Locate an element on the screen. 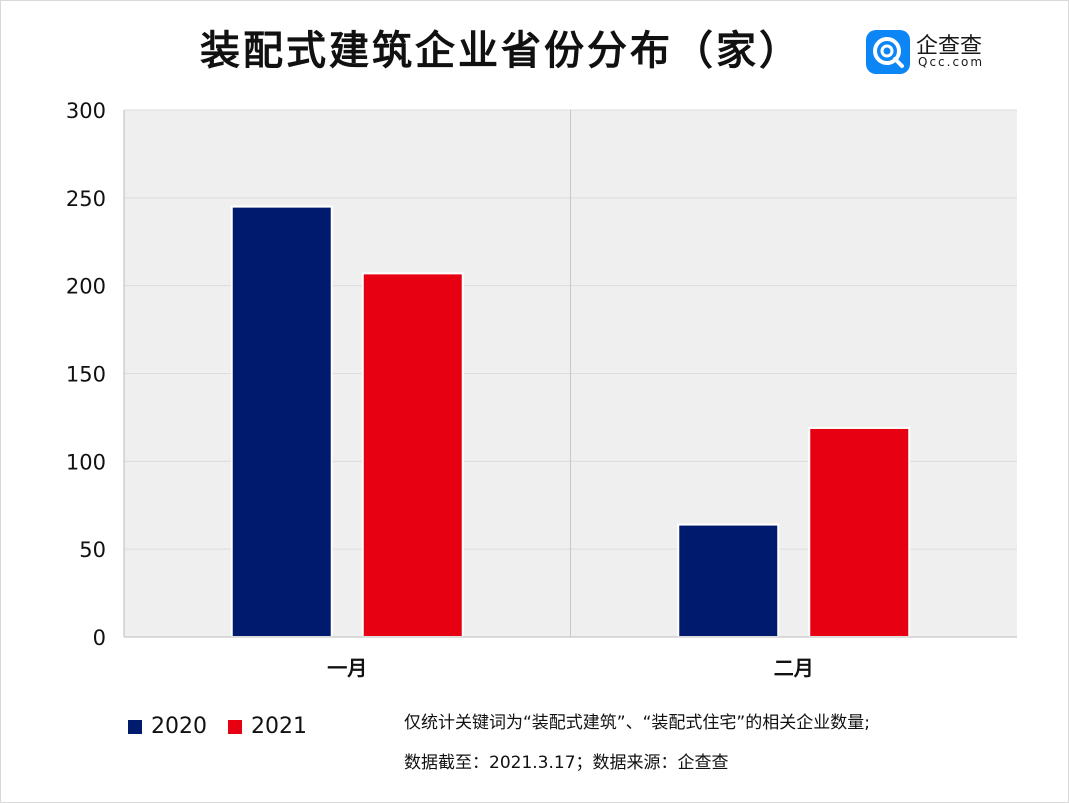 The image size is (1069, 803). logo-domain: Qcc.com is located at coordinates (951, 62).